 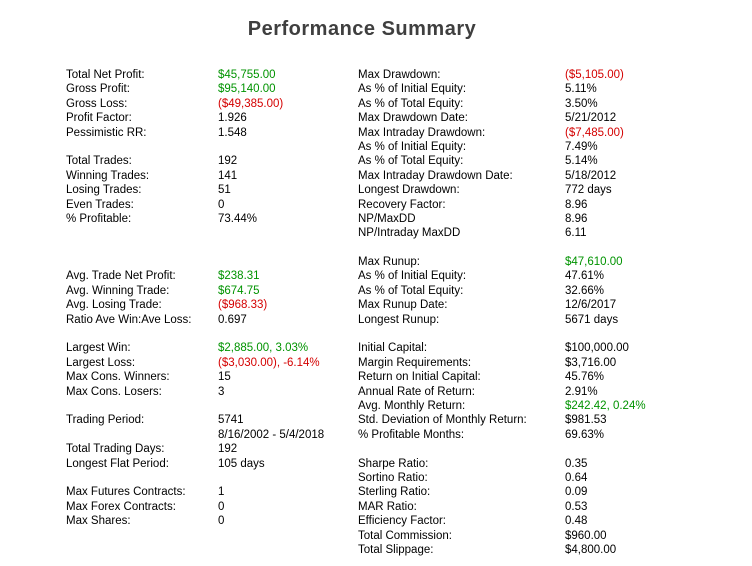 What do you see at coordinates (591, 549) in the screenshot?
I see `right-metric-value: $4,800.00` at bounding box center [591, 549].